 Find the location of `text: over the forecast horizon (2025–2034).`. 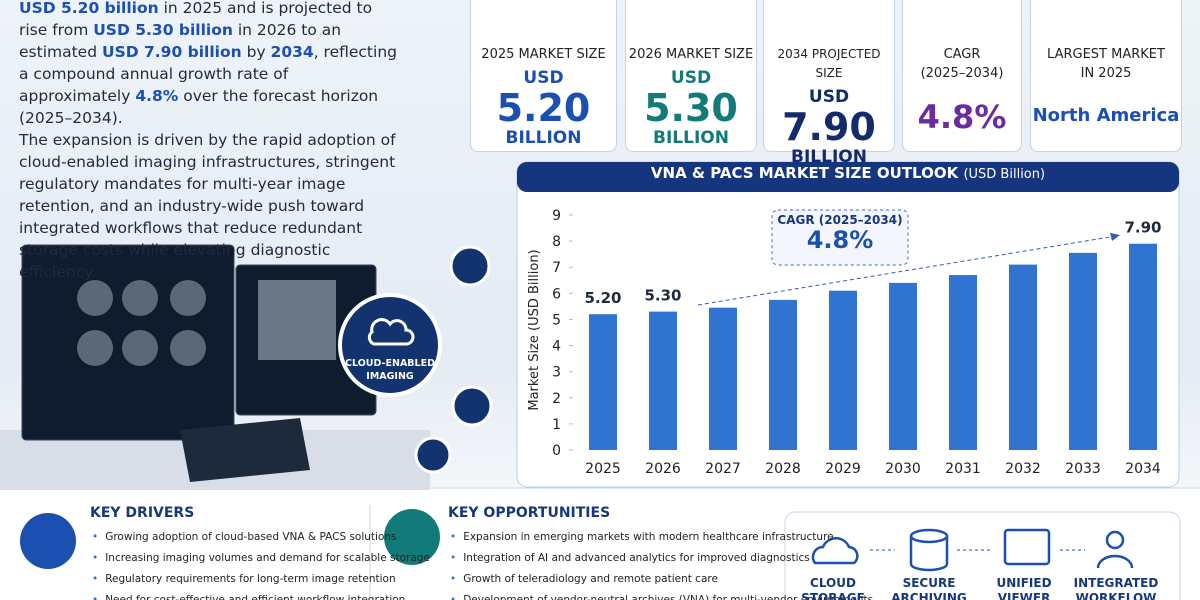

text: over the forecast horizon (2025–2034). is located at coordinates (199, 107).